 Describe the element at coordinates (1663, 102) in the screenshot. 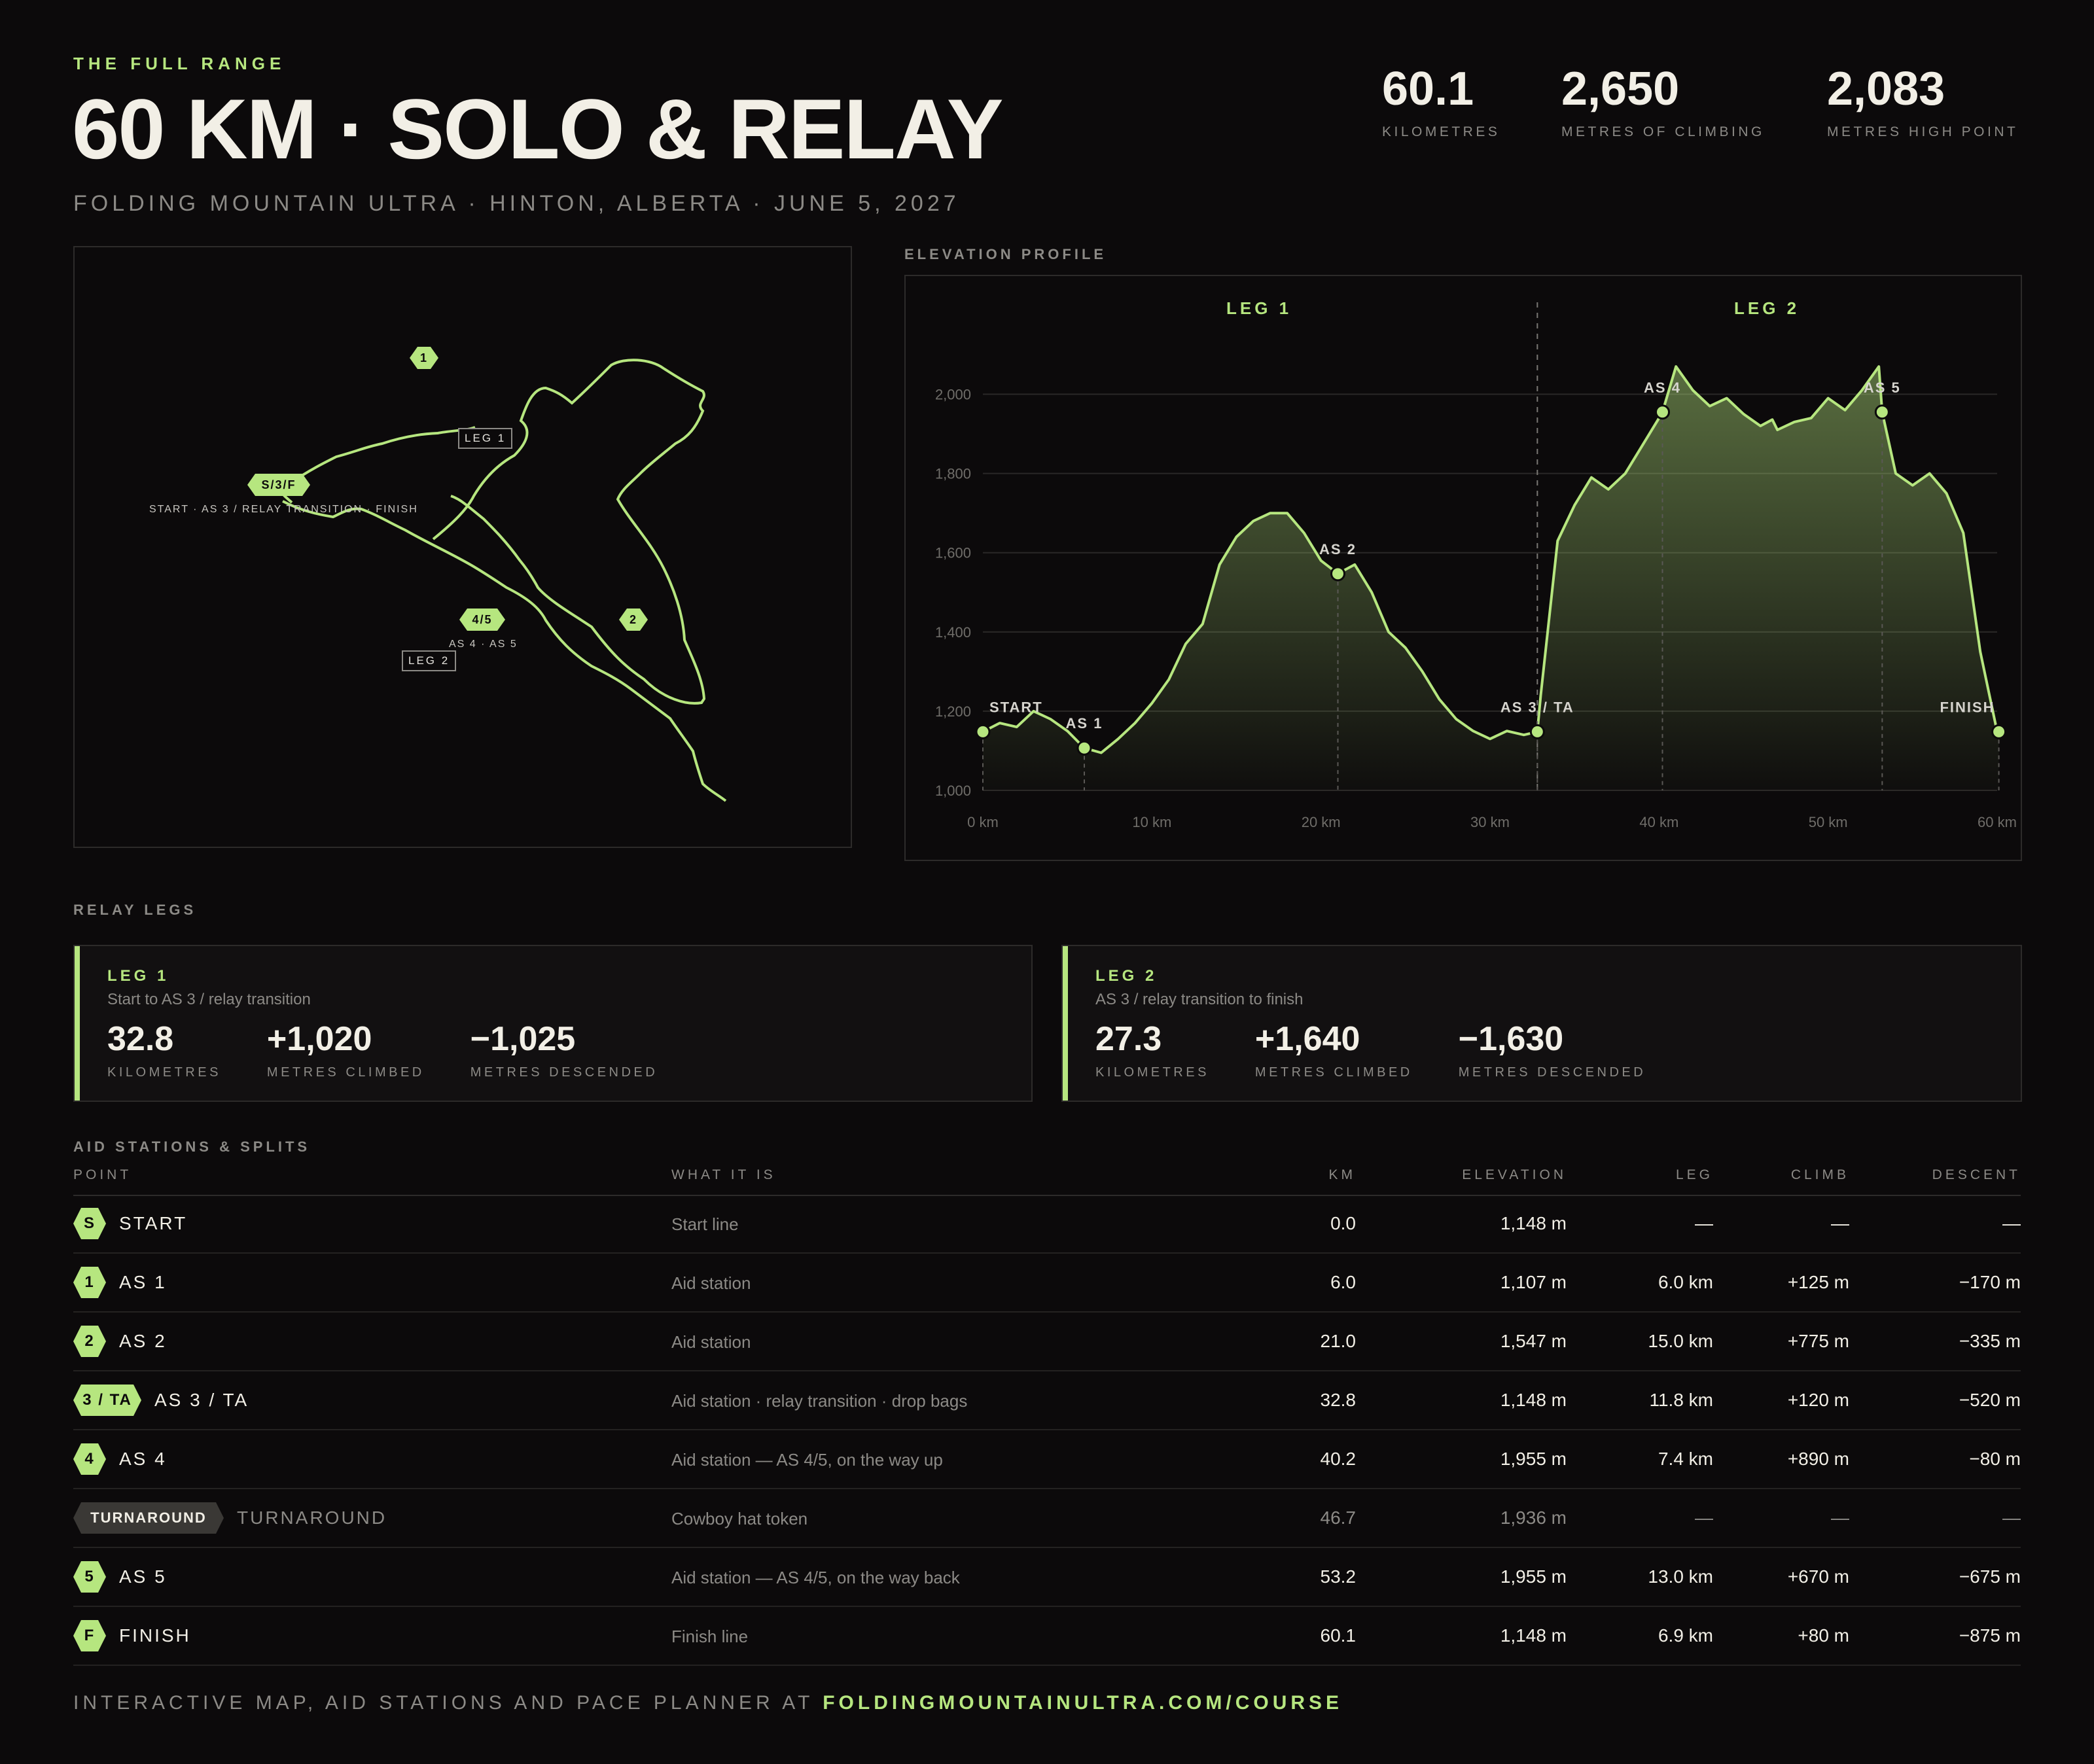

I see `stat-climbing: 2,650 METRES OF CLIMBING` at that location.